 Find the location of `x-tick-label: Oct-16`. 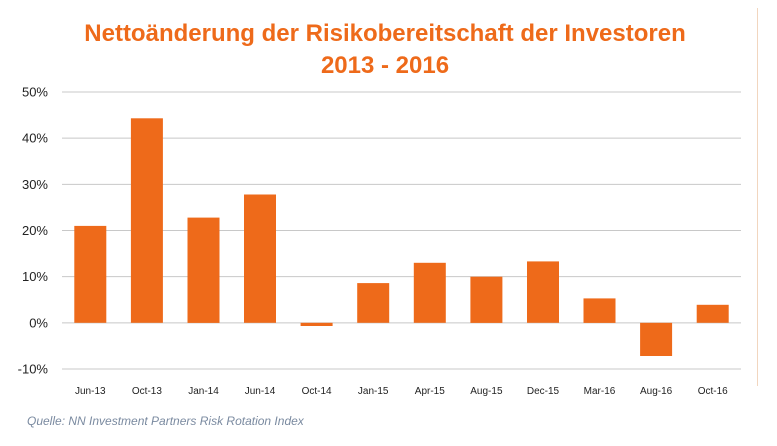

x-tick-label: Oct-16 is located at coordinates (713, 391).